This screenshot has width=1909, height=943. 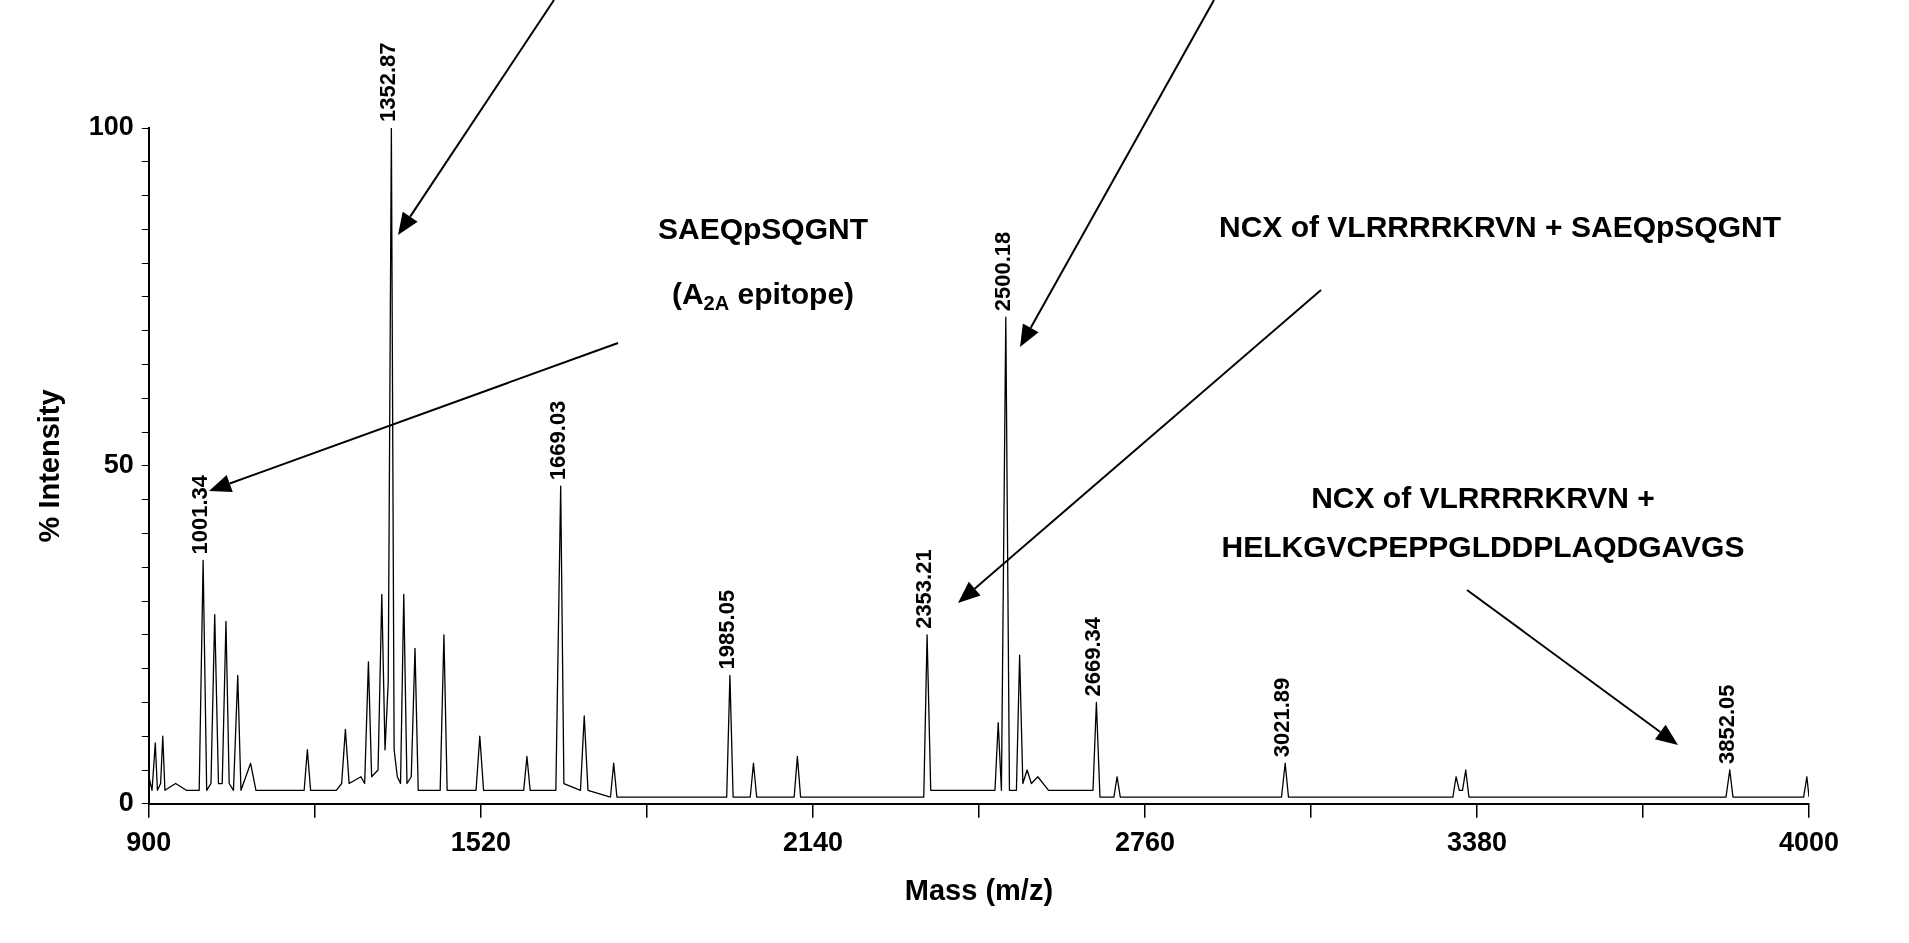 What do you see at coordinates (126, 802) in the screenshot?
I see `y-tick-label: 0` at bounding box center [126, 802].